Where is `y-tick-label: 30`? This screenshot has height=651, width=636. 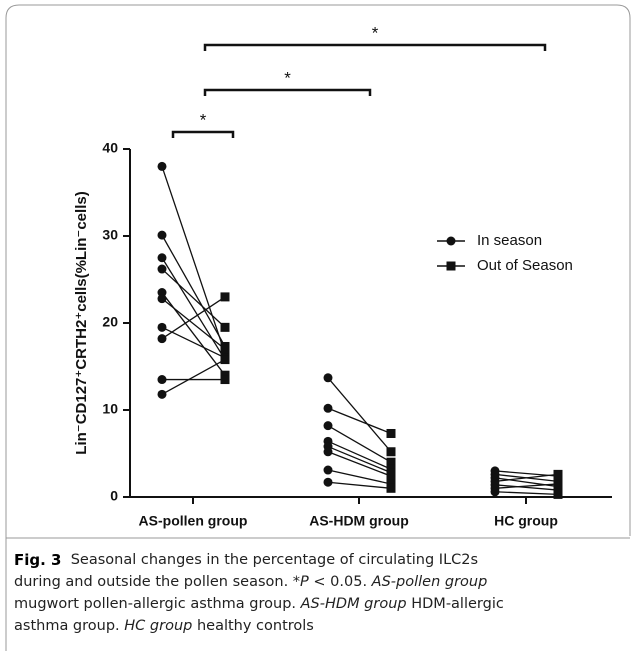 y-tick-label: 30 is located at coordinates (110, 235).